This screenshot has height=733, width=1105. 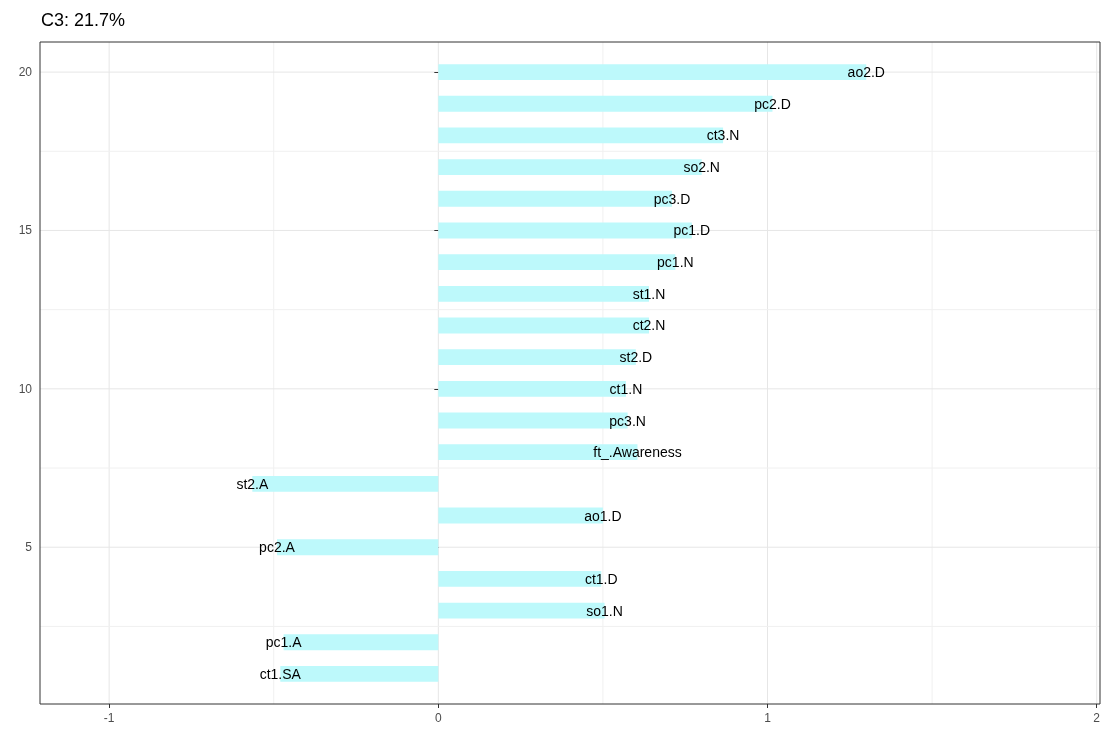 What do you see at coordinates (603, 515) in the screenshot?
I see `annotation: ao1.D` at bounding box center [603, 515].